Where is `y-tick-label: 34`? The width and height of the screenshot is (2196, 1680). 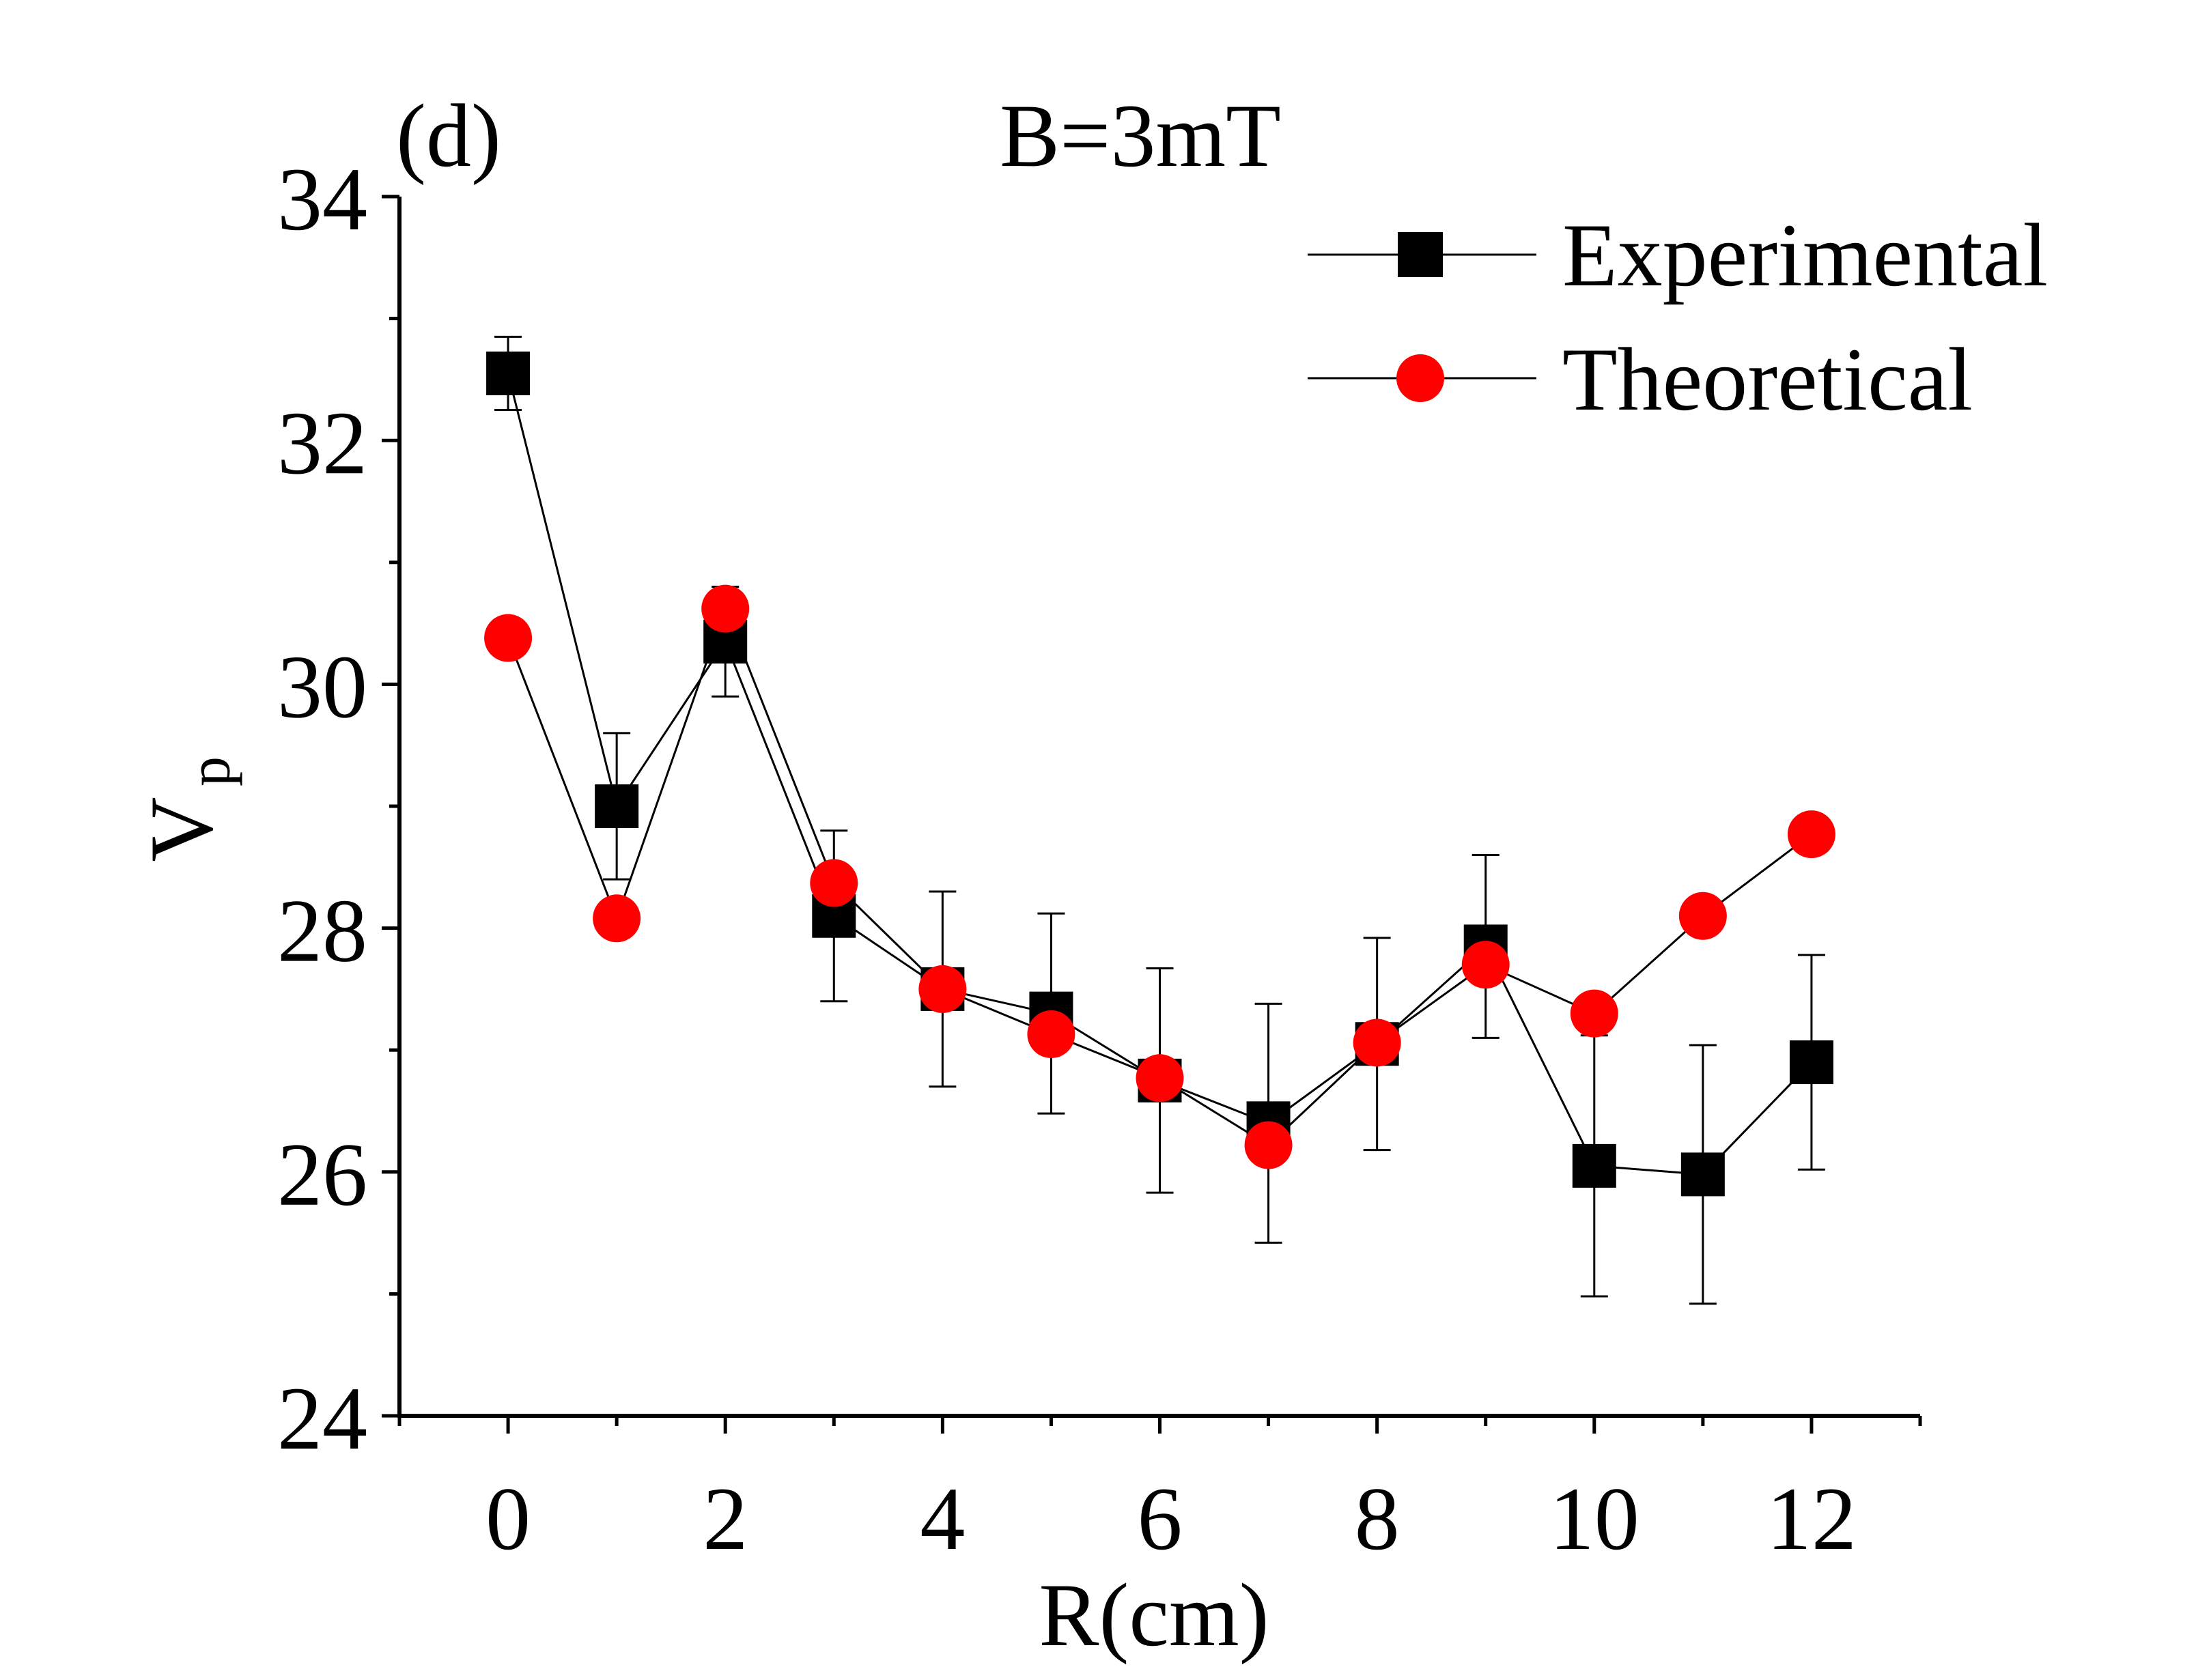 y-tick-label: 34 is located at coordinates (322, 199).